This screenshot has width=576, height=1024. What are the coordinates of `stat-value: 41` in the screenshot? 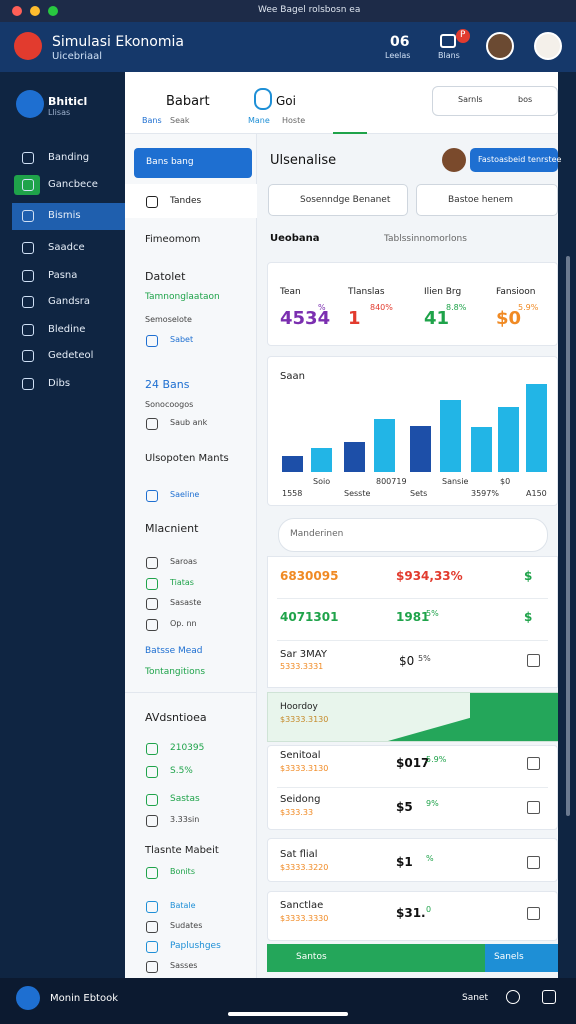 It's located at (437, 318).